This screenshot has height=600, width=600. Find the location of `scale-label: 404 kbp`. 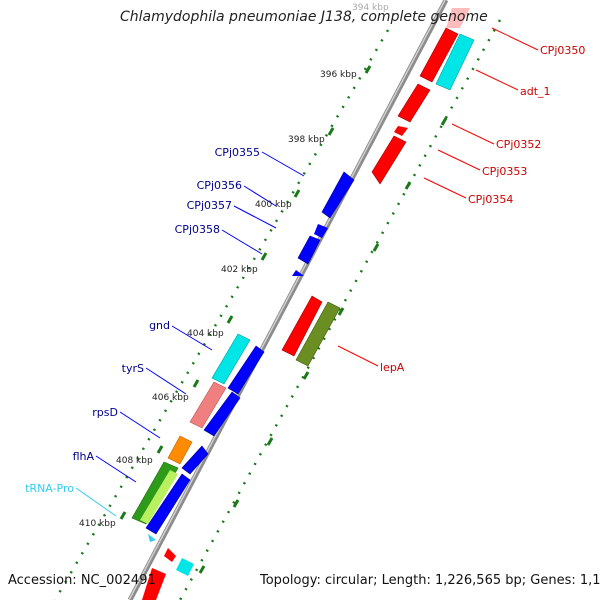

scale-label: 404 kbp is located at coordinates (205, 334).